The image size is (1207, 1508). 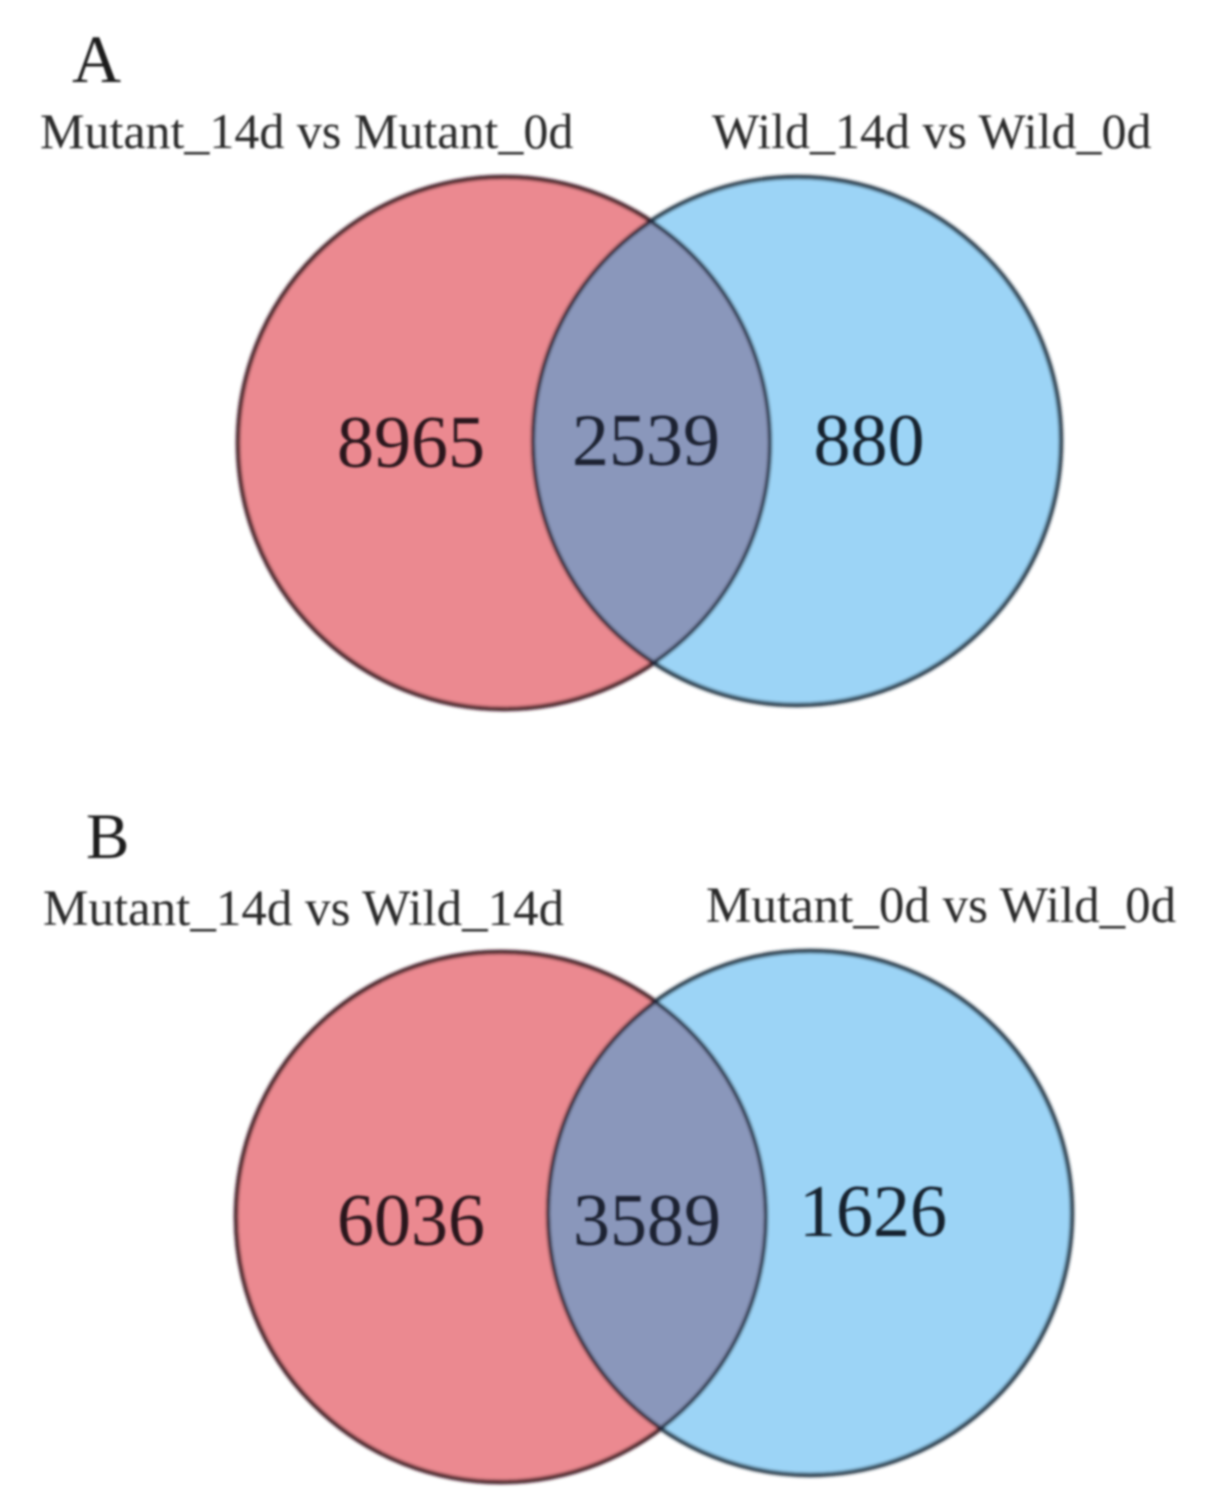 I want to click on svg-text: 8965, so click(x=411, y=443).